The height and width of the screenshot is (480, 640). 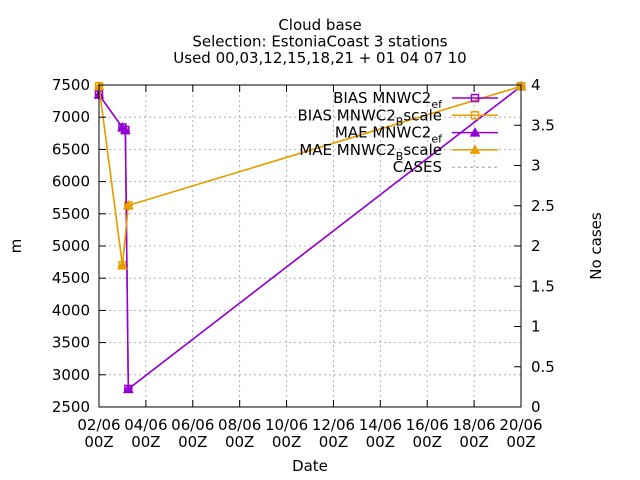 I want to click on y-tick-label: 4000, so click(x=71, y=310).